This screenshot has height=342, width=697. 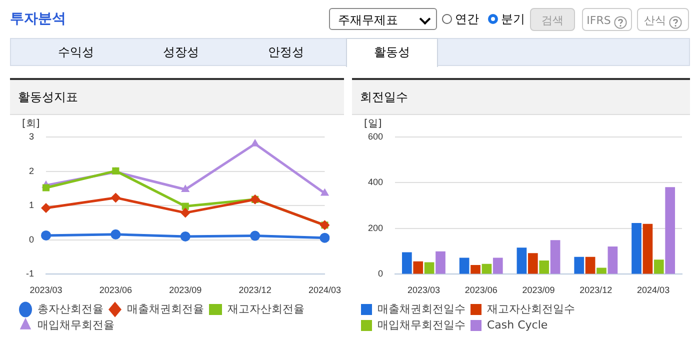 What do you see at coordinates (376, 227) in the screenshot?
I see `y-tick-label: 200` at bounding box center [376, 227].